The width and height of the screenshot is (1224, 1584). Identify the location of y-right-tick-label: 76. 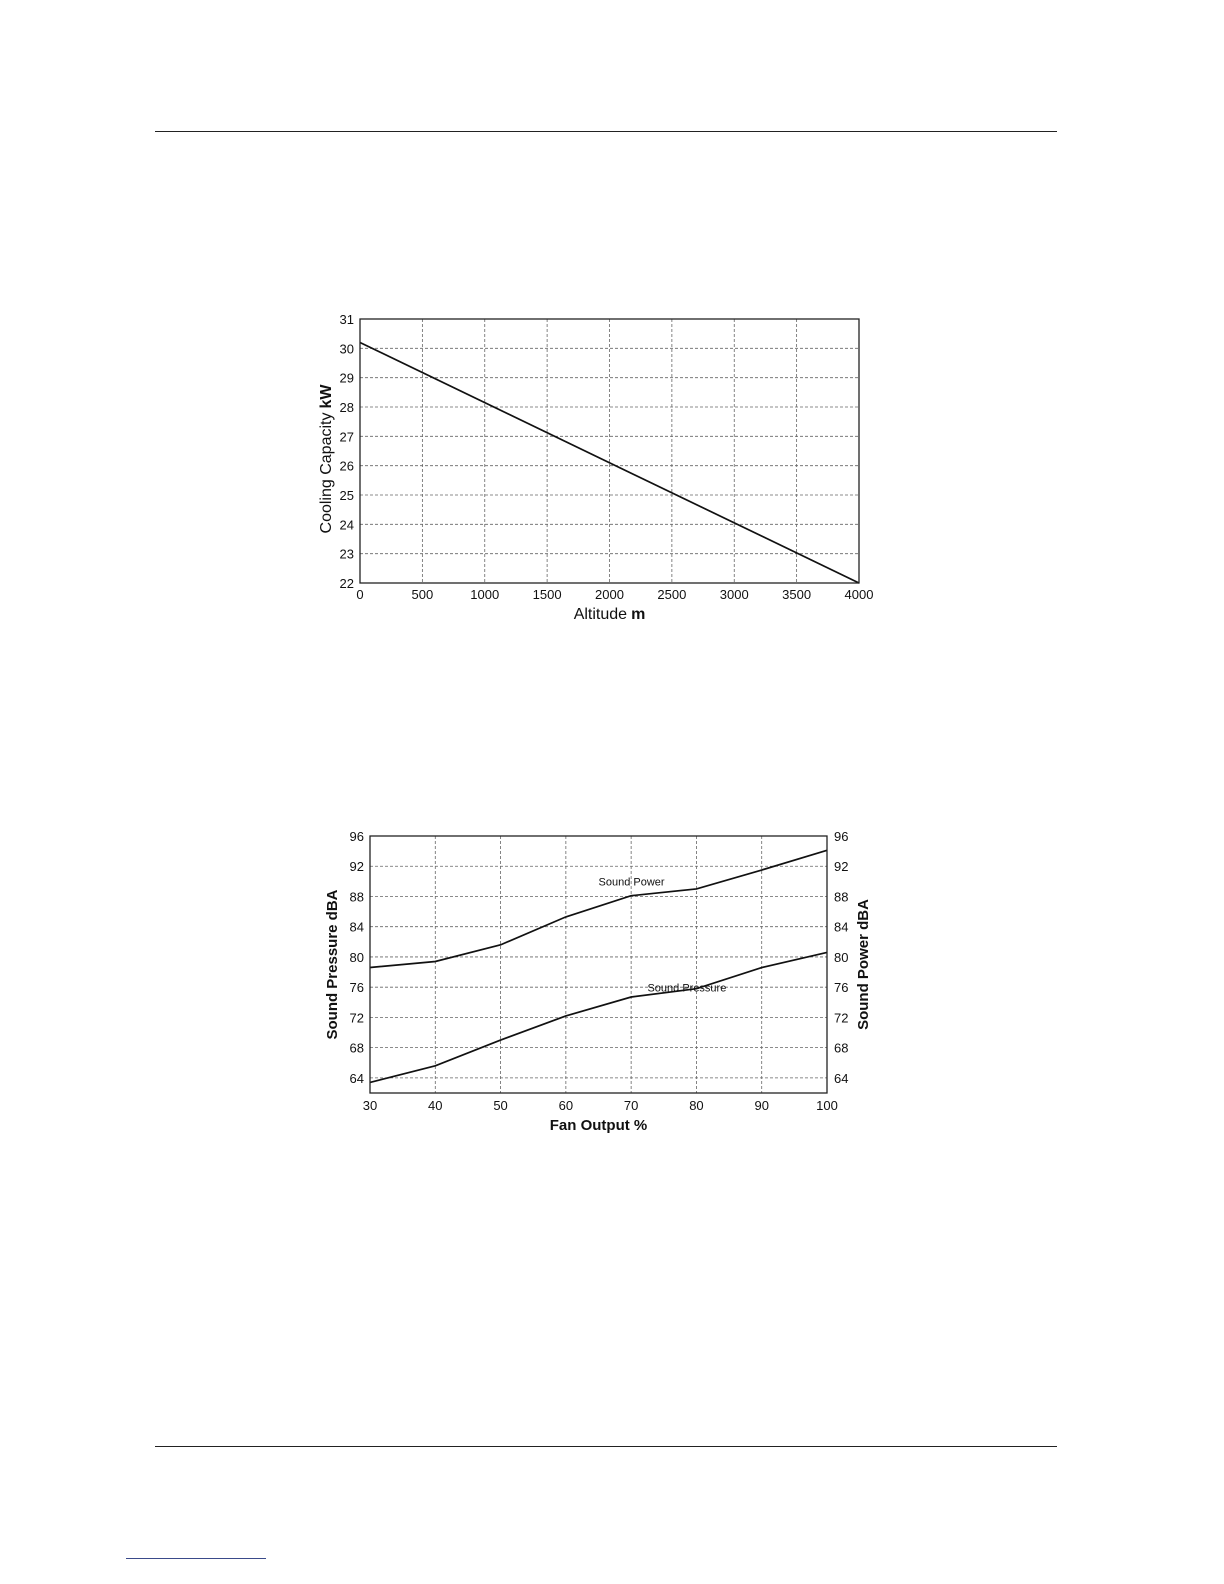
(841, 987).